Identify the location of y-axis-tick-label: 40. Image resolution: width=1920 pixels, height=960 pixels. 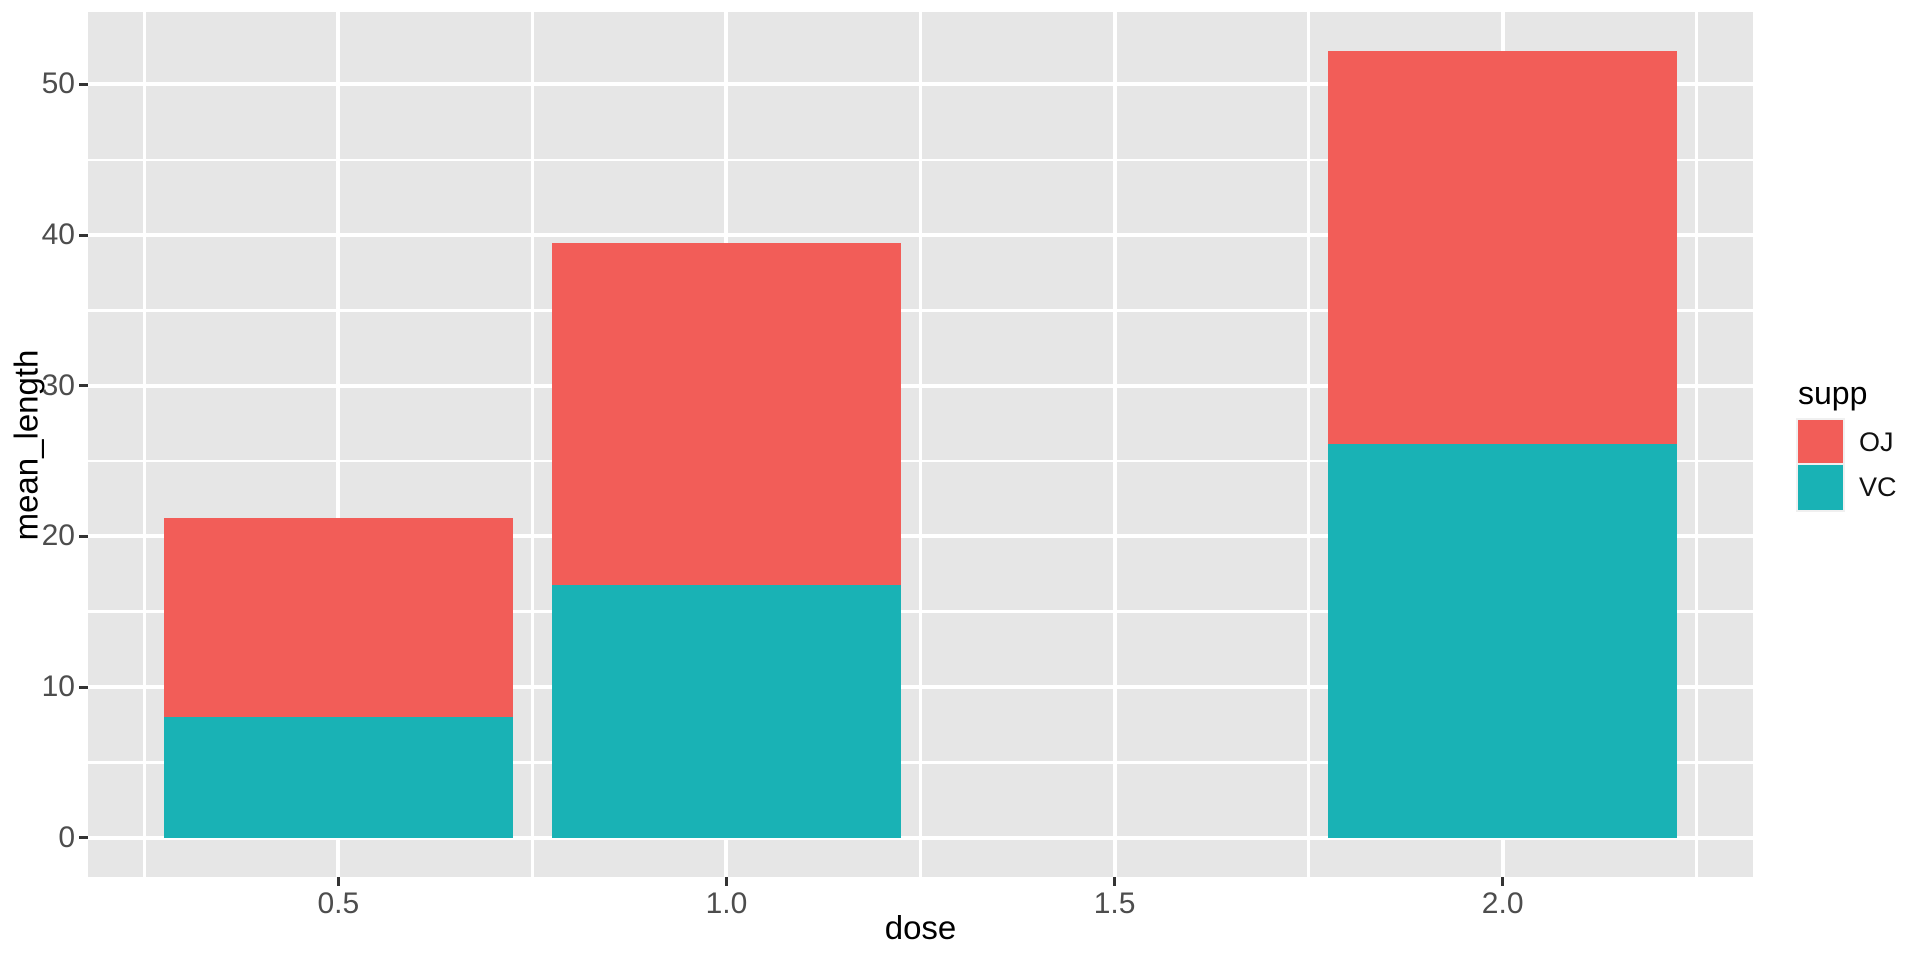
(58, 235).